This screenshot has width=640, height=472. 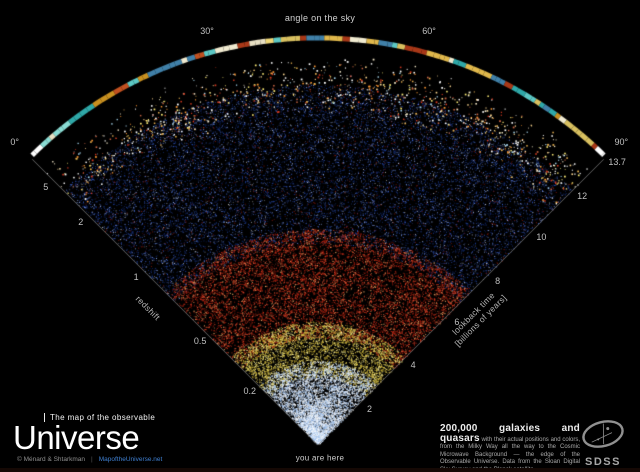 I want to click on angle-tick-0: 0°, so click(x=14, y=141).